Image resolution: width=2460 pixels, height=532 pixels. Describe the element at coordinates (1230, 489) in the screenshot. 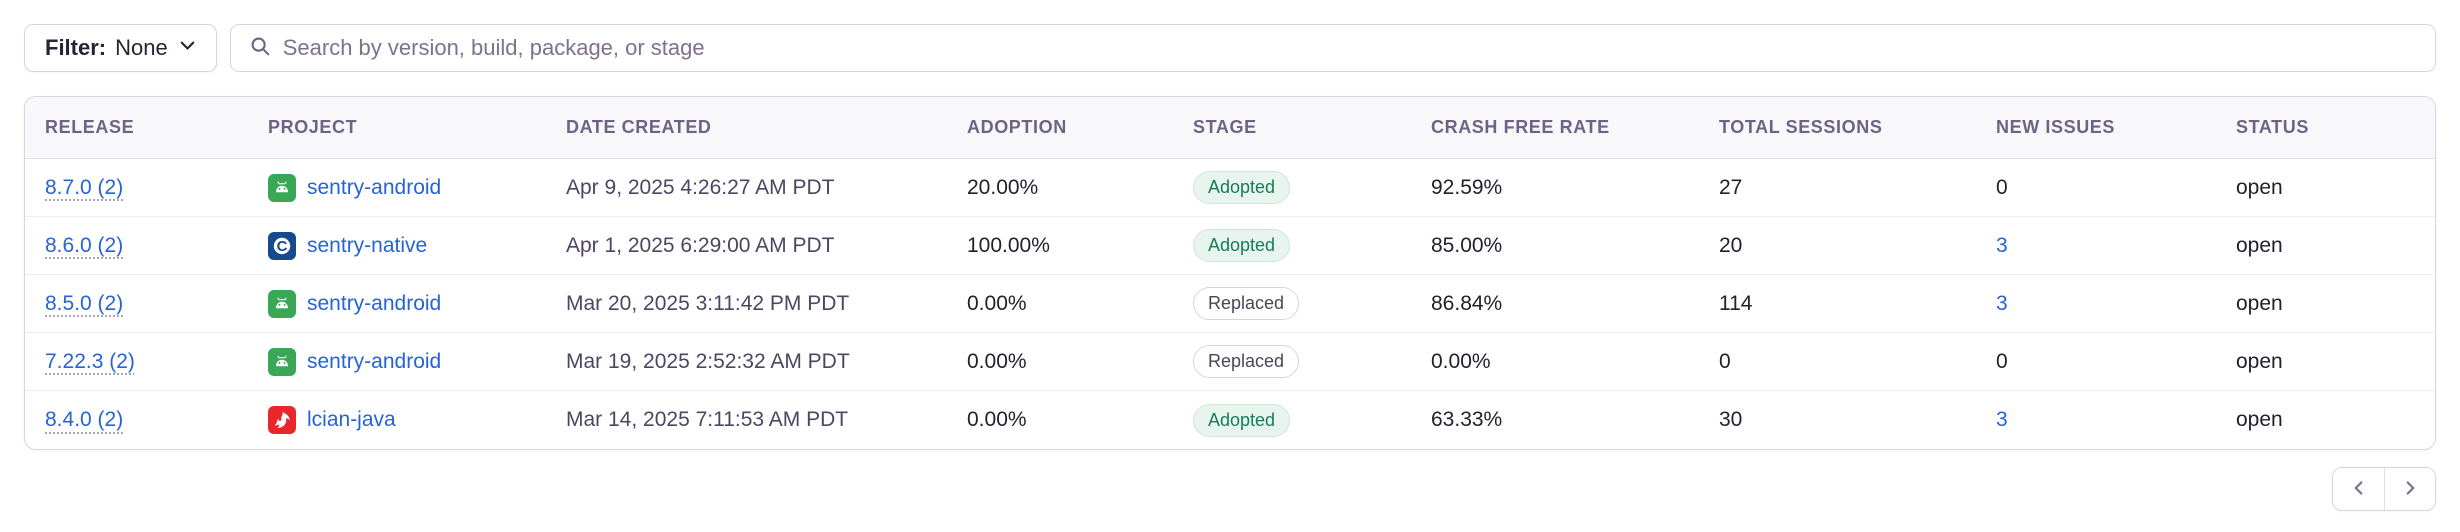

I see `pagination` at that location.